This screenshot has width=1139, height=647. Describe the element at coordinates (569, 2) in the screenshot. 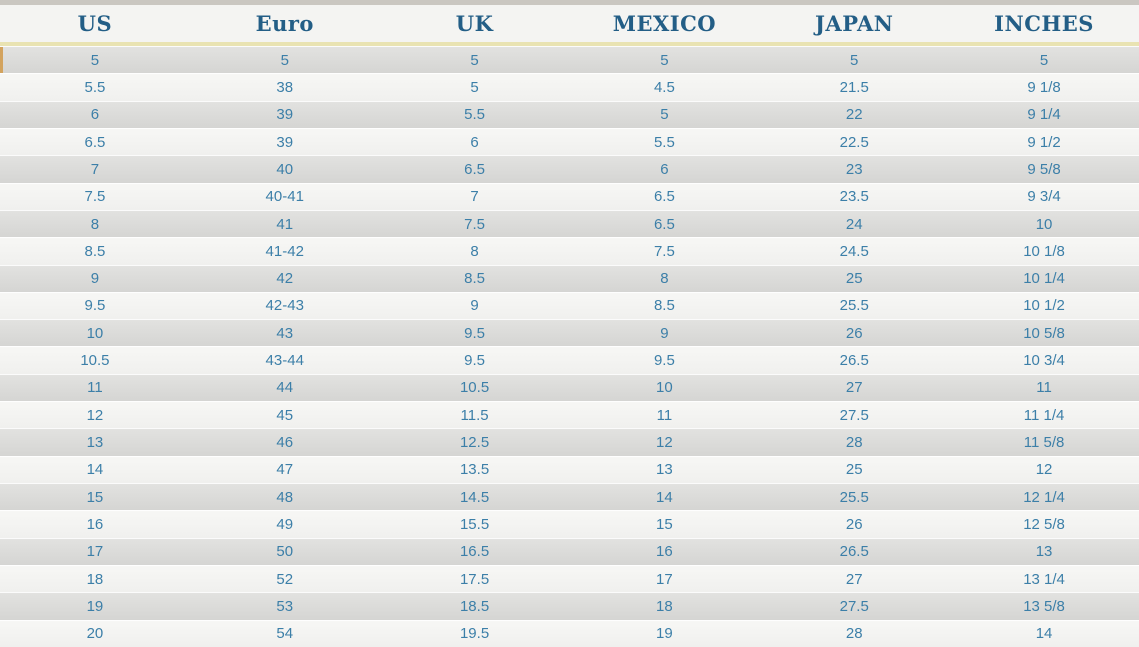

I see `top-border-strip` at that location.